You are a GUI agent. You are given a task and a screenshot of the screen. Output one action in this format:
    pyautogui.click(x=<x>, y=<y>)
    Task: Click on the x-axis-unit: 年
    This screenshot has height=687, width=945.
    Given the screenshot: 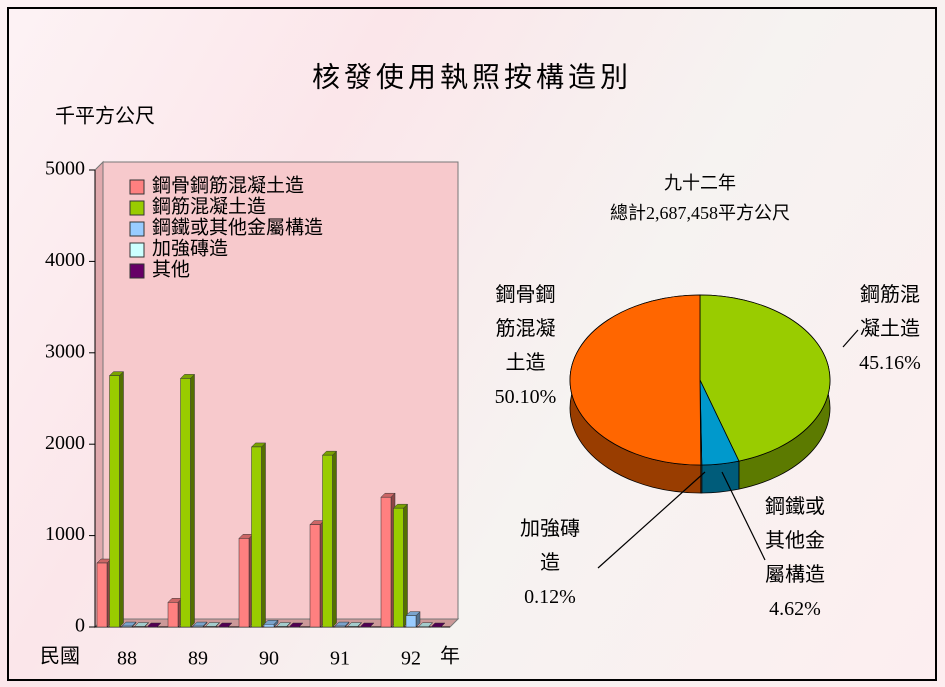 What is the action you would take?
    pyautogui.click(x=450, y=656)
    